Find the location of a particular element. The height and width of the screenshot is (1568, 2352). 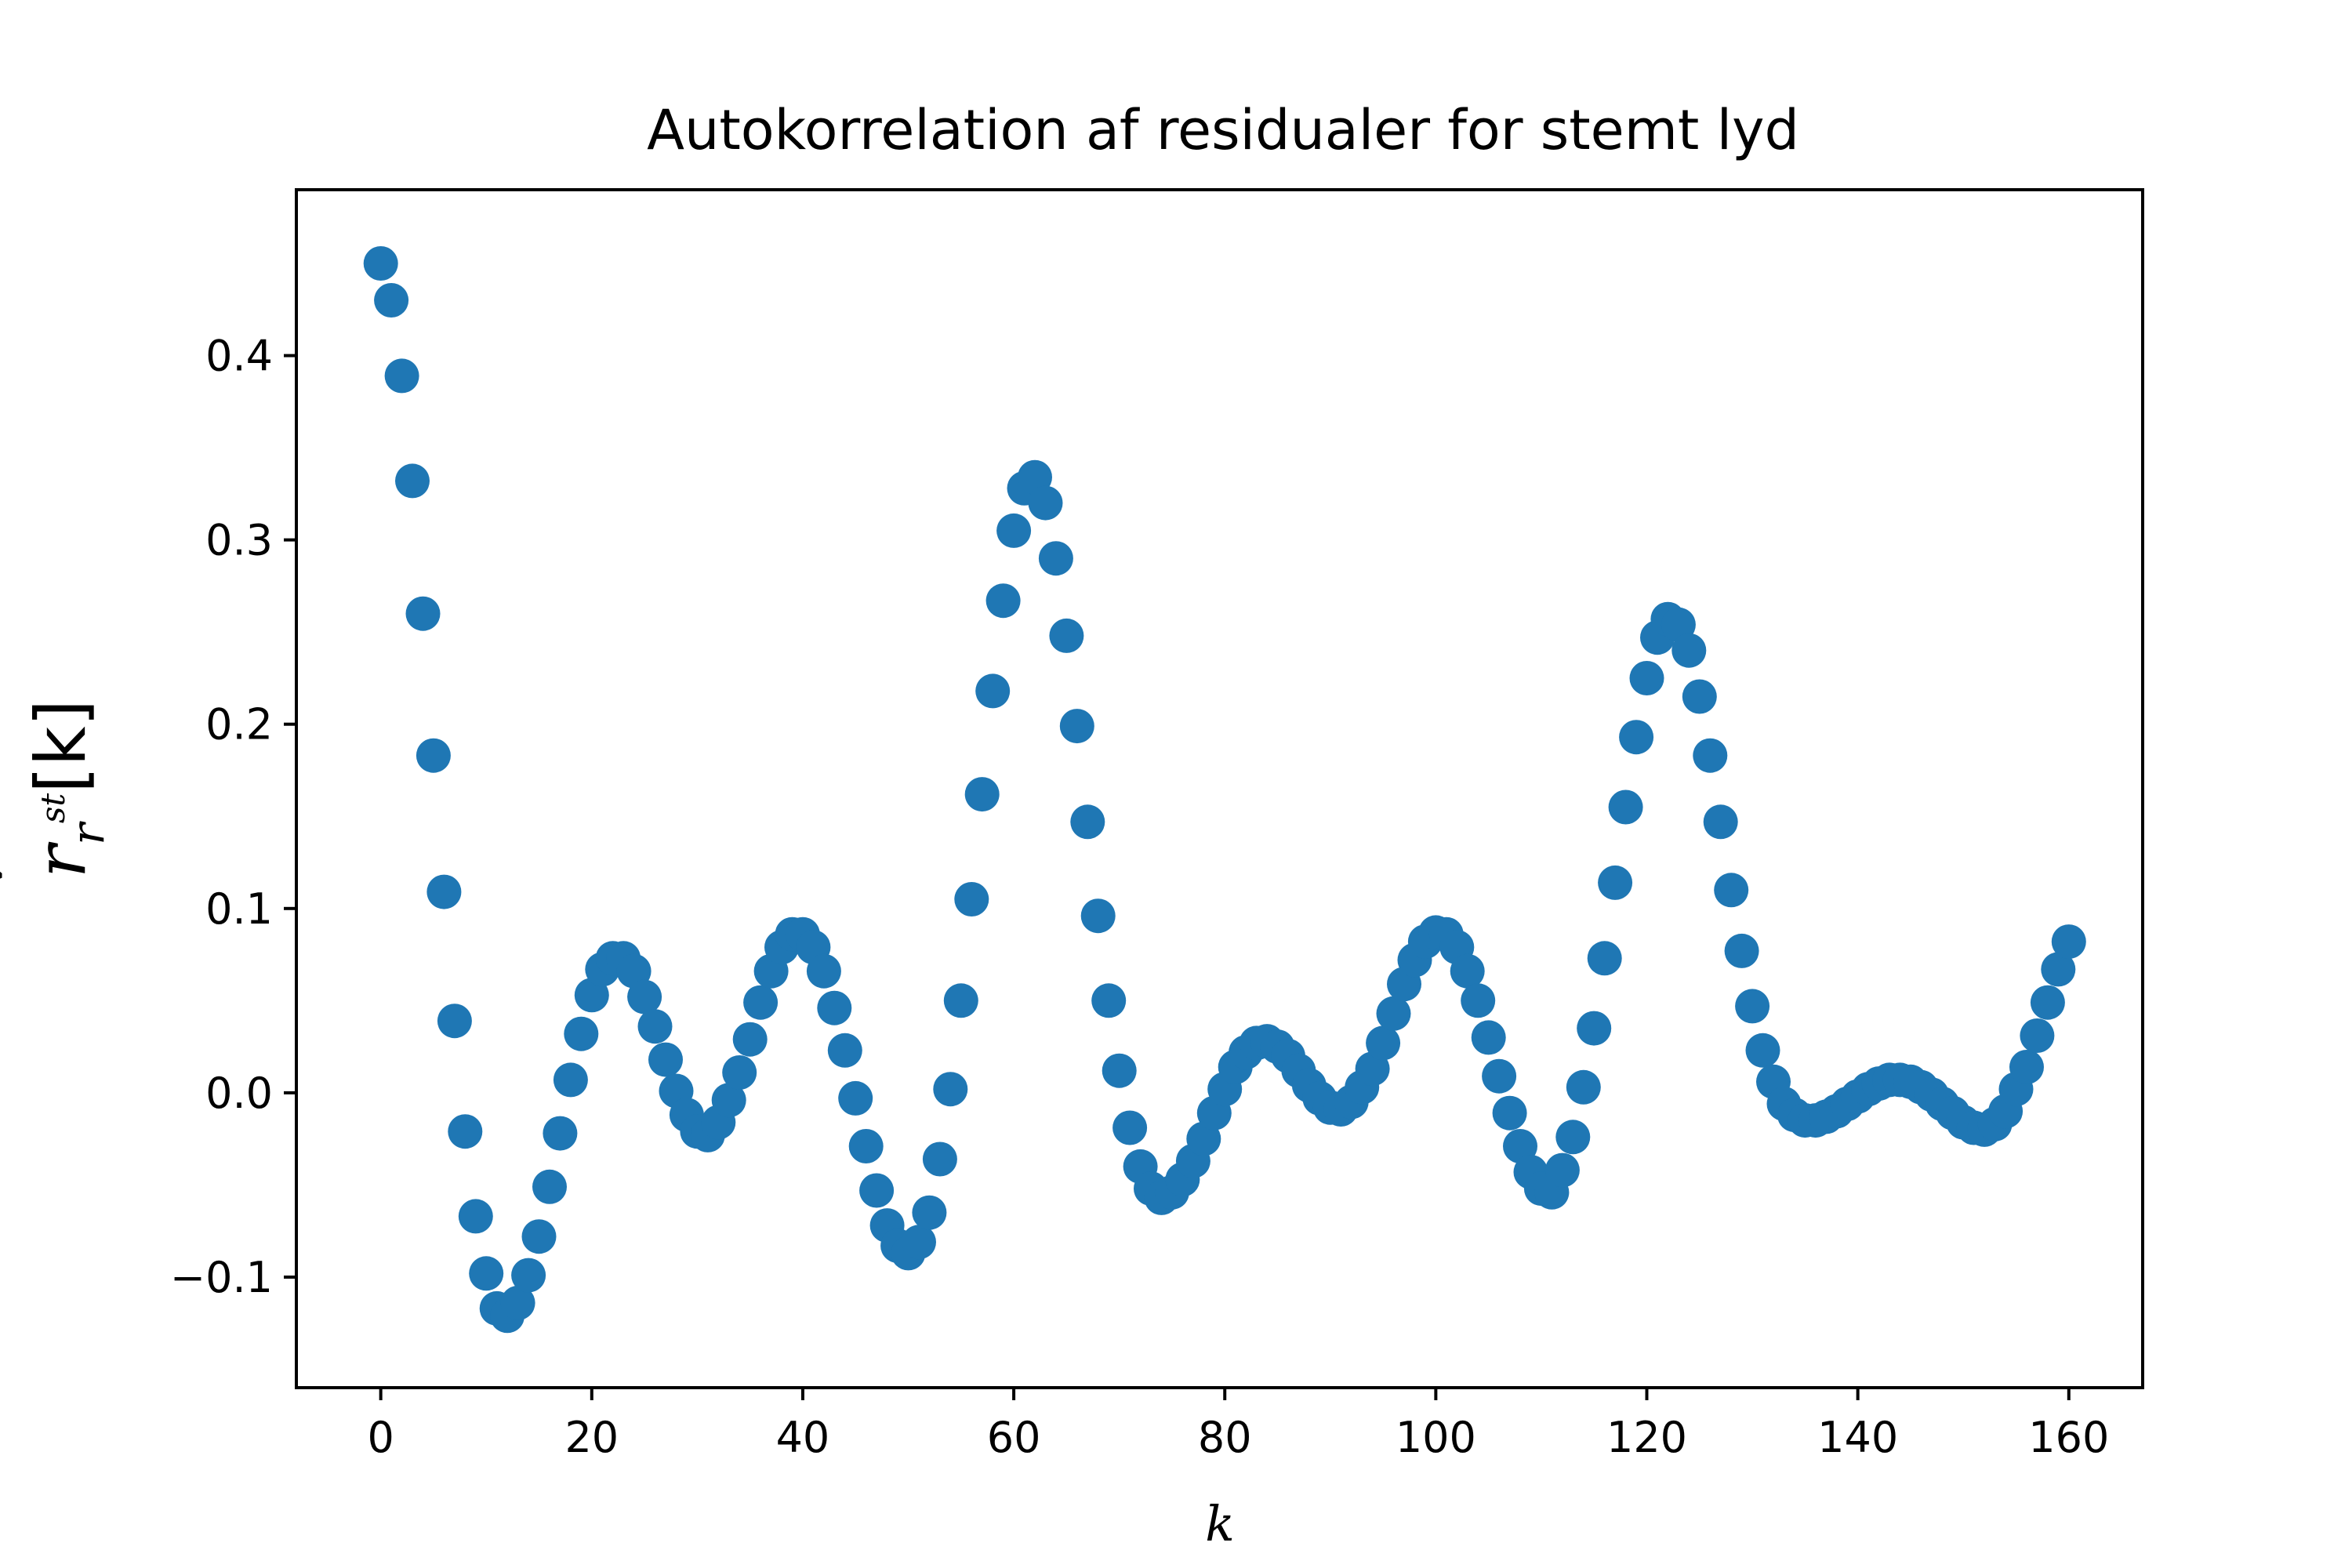

x-tick-label: 0 is located at coordinates (380, 1437).